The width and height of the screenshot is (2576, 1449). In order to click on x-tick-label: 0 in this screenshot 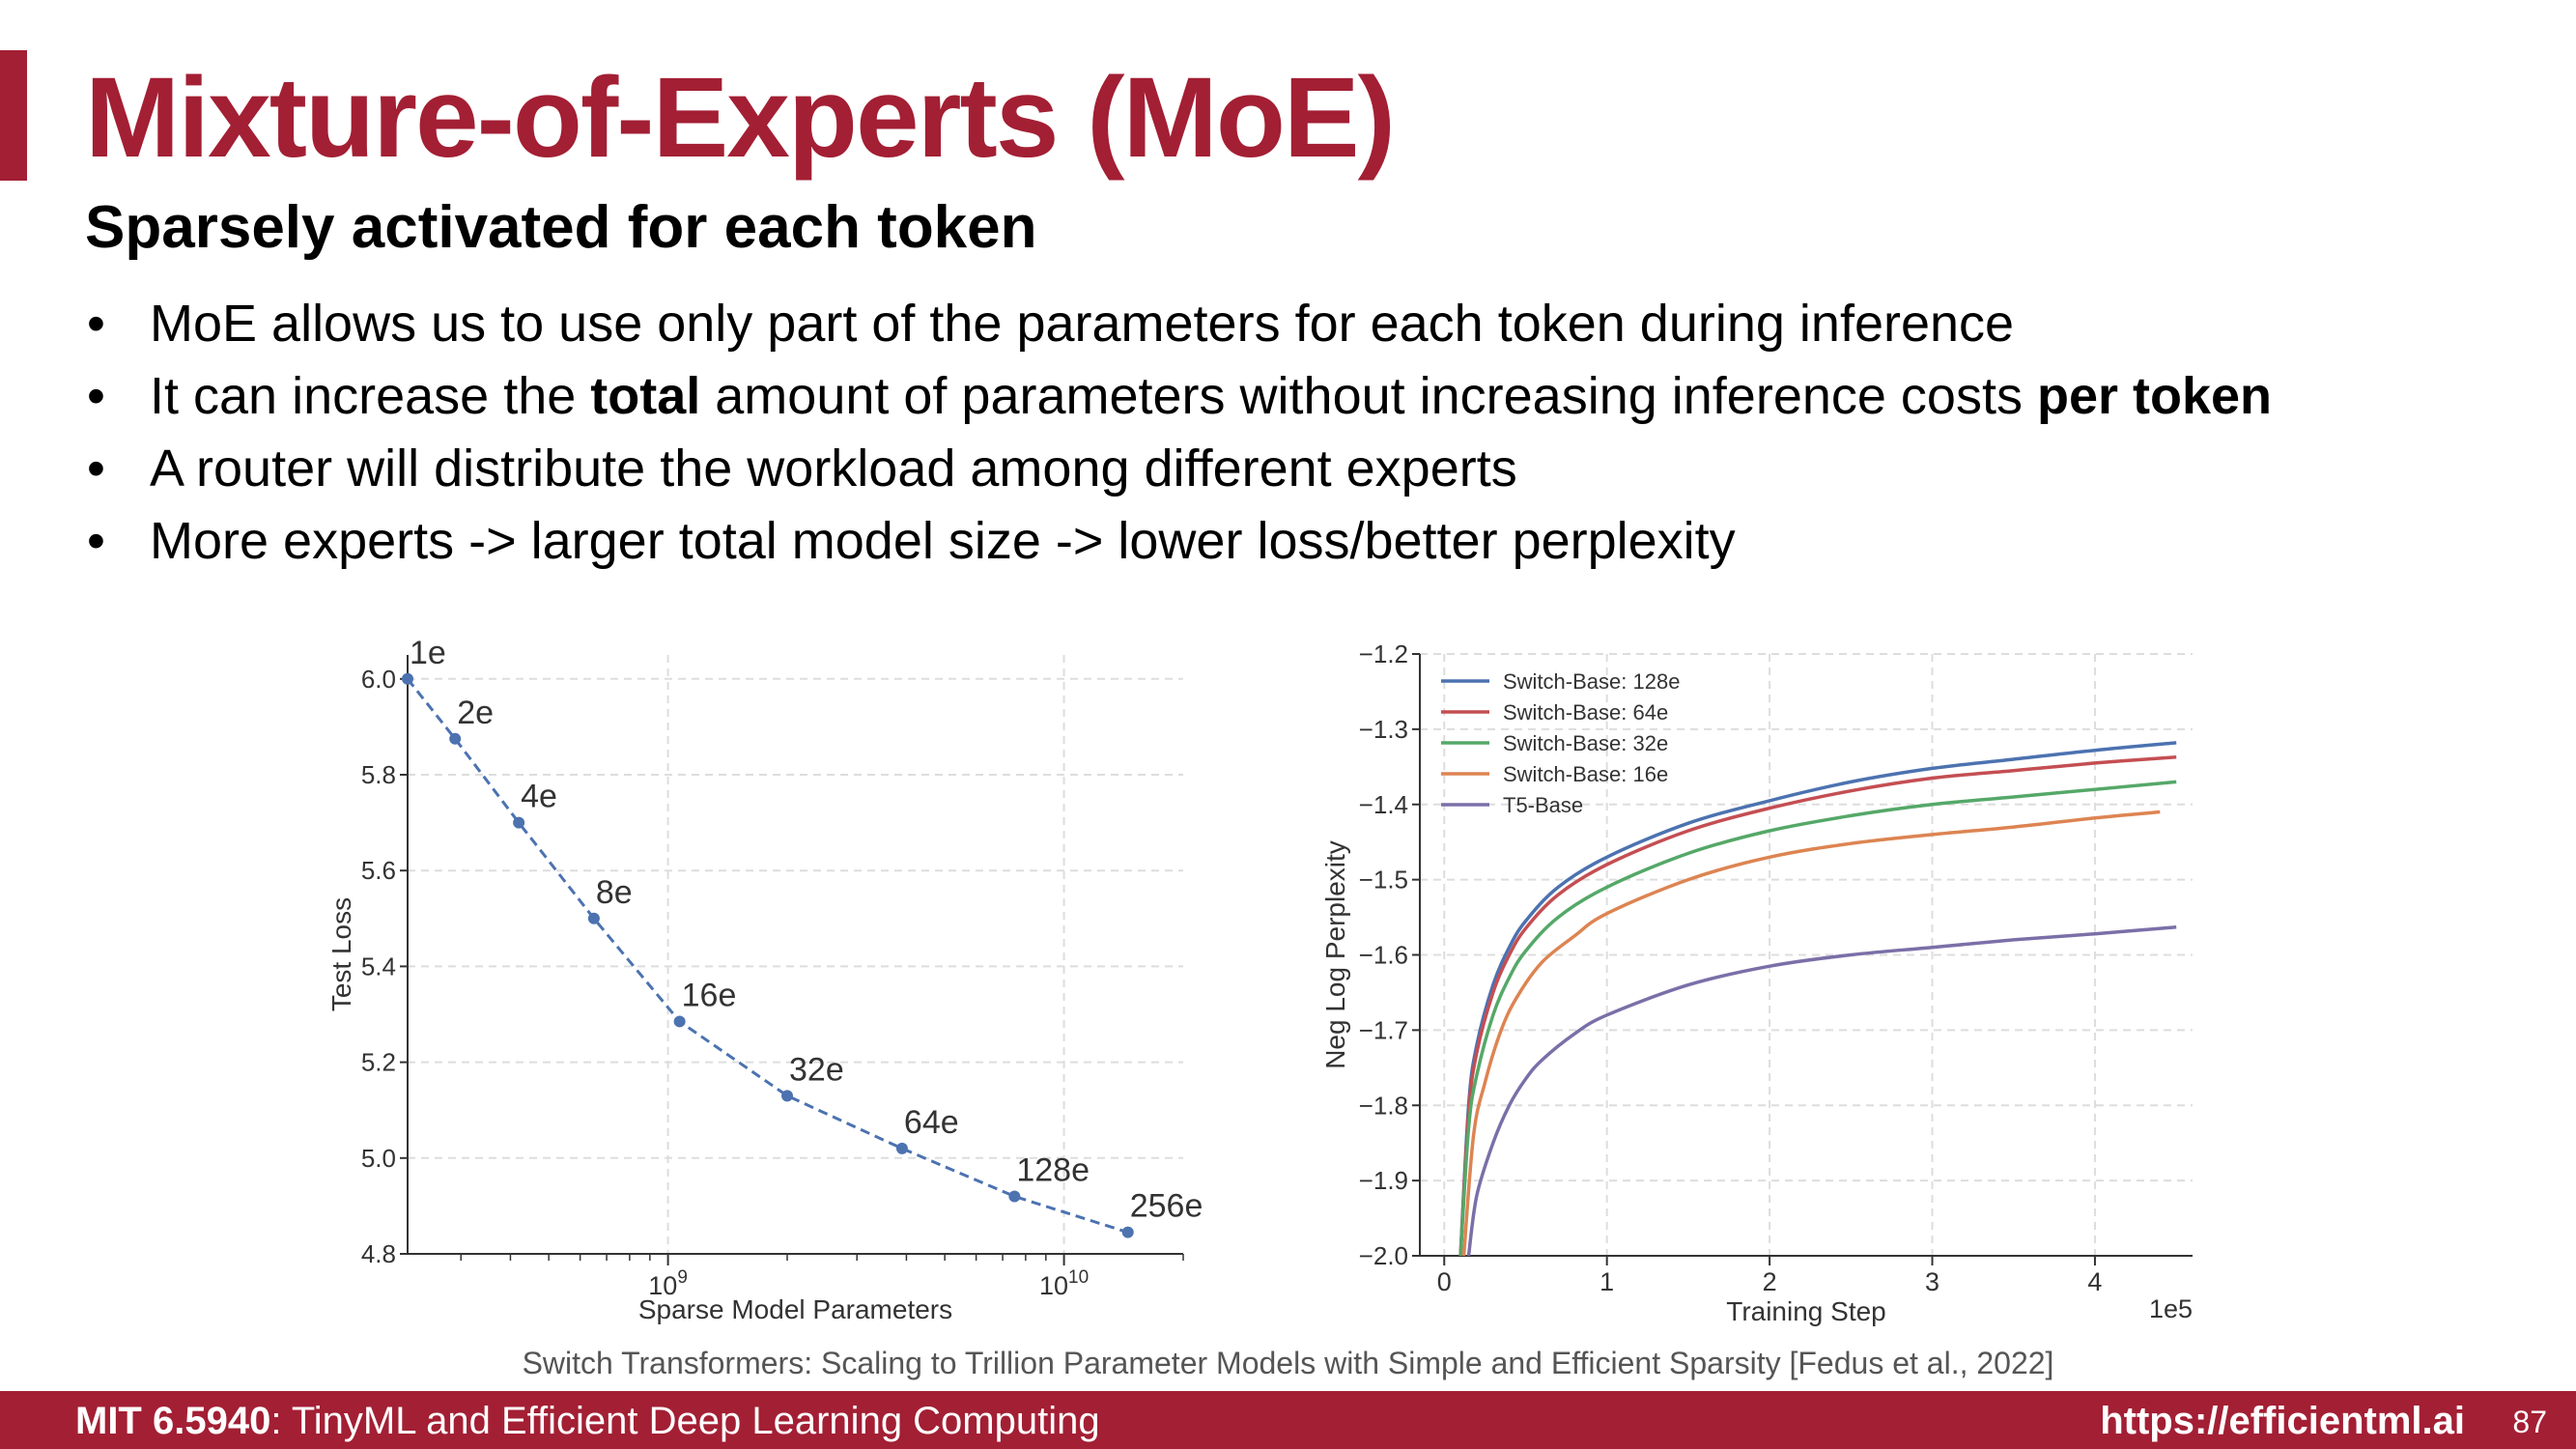, I will do `click(1444, 1281)`.